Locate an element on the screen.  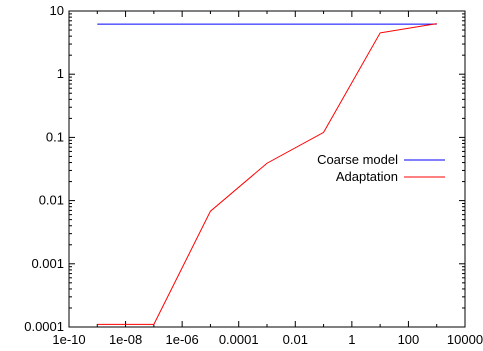
legend-label: Adaptation is located at coordinates (367, 176).